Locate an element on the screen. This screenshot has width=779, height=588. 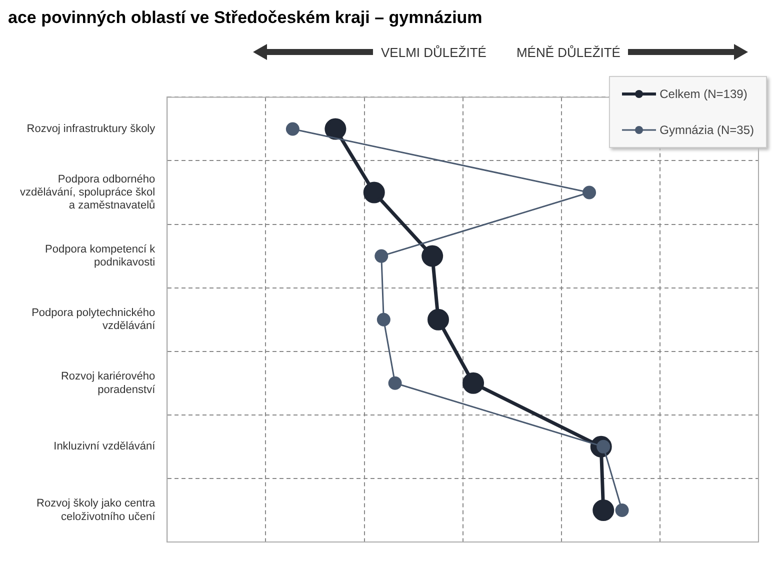
text: MÉNĚ DŮLEŽITÉ is located at coordinates (568, 52).